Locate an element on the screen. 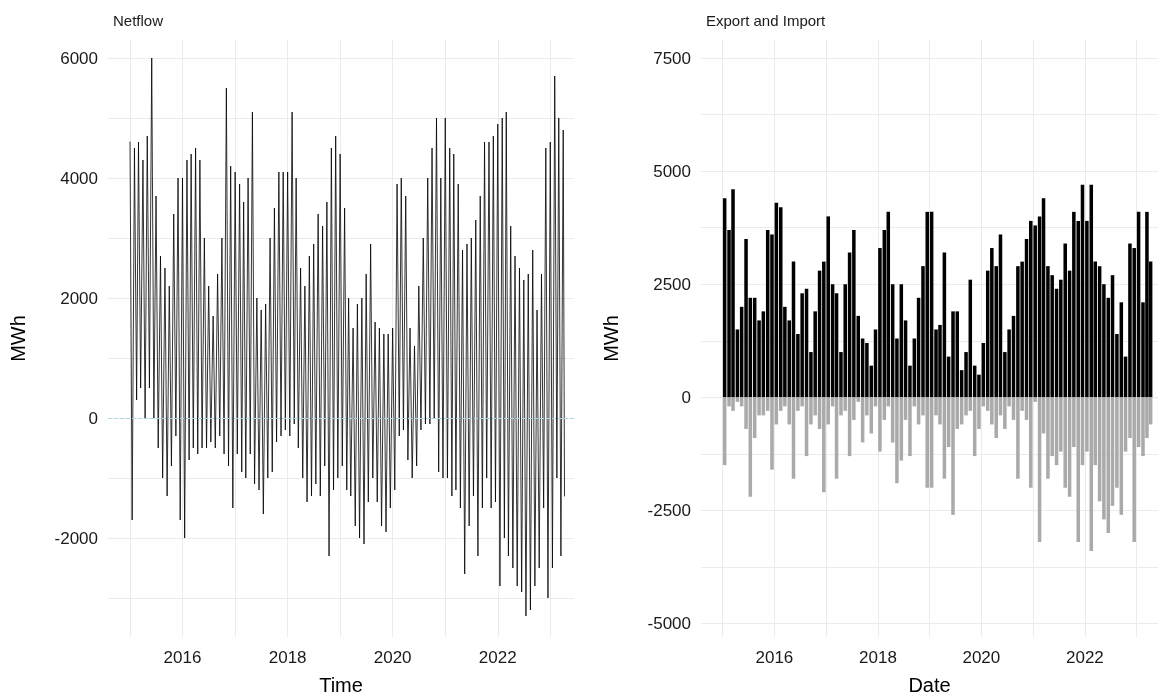 The width and height of the screenshot is (1167, 700). y-tick-label: 2000 is located at coordinates (79, 298).